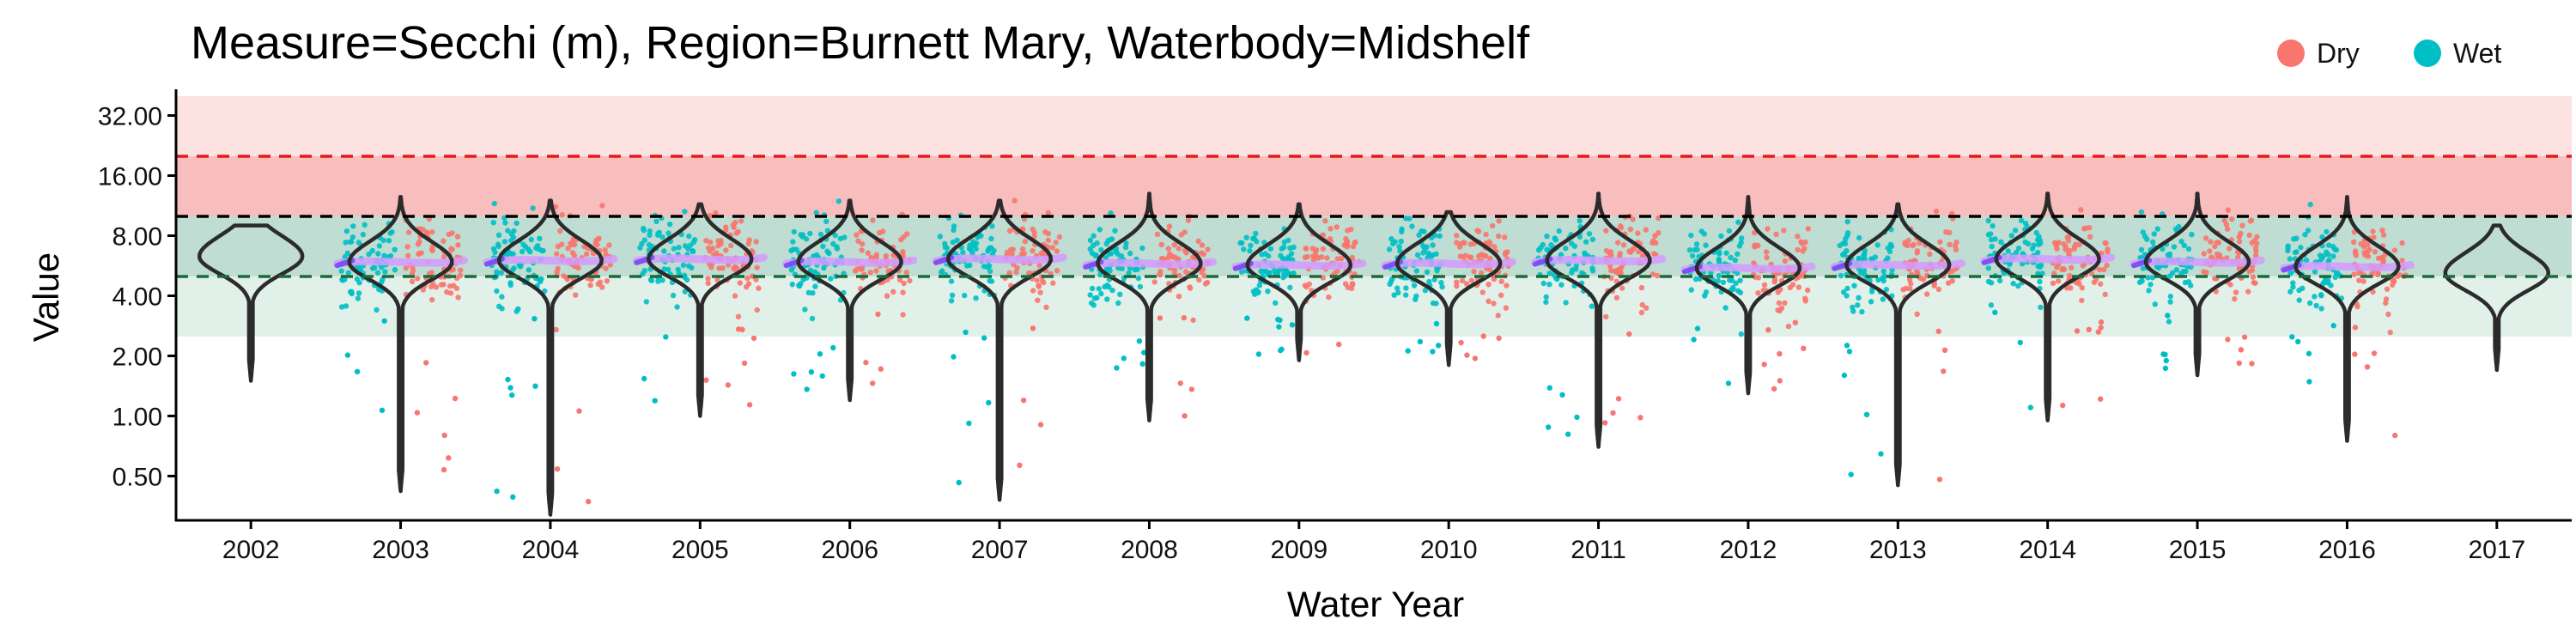 The image size is (2576, 644). Describe the element at coordinates (1449, 289) in the screenshot. I see `violin-2010` at that location.